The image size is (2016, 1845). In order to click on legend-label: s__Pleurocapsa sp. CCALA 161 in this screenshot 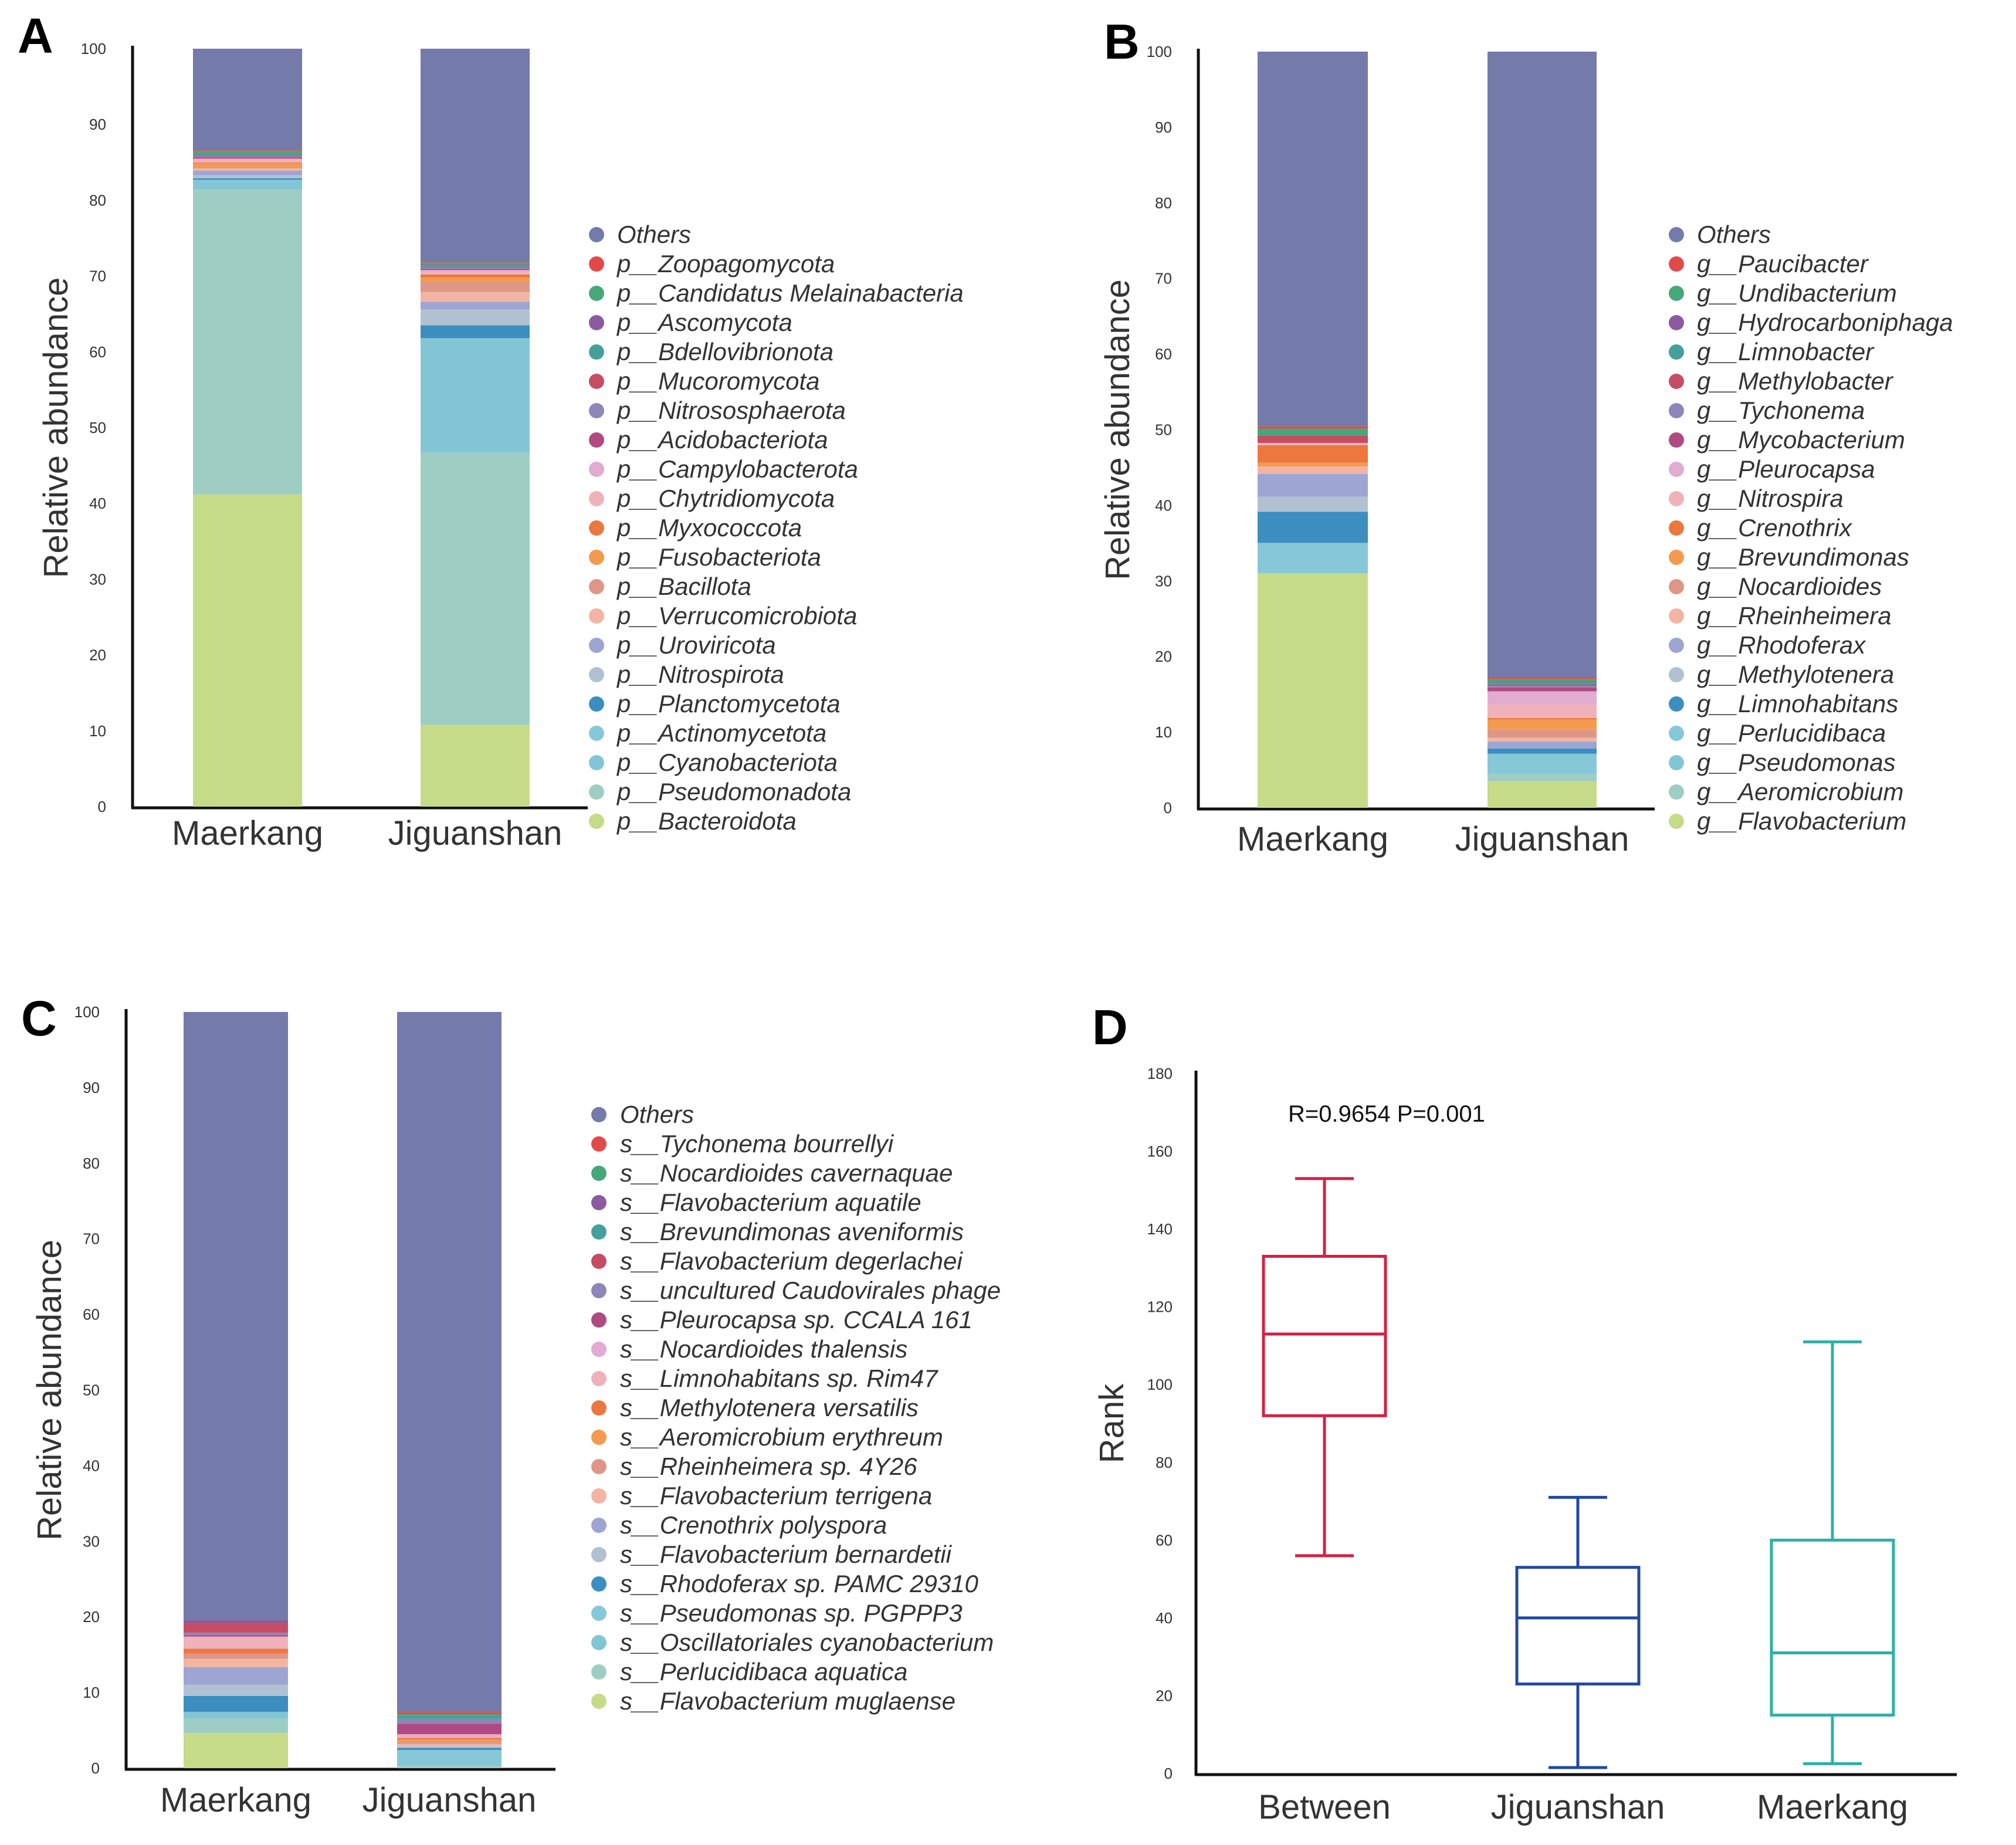, I will do `click(796, 1319)`.